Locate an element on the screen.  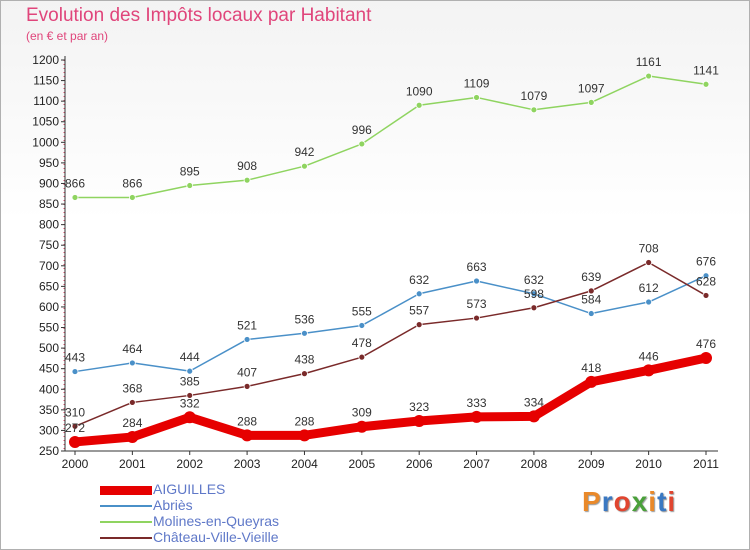
data-label-abri-s: 443 is located at coordinates (75, 358).